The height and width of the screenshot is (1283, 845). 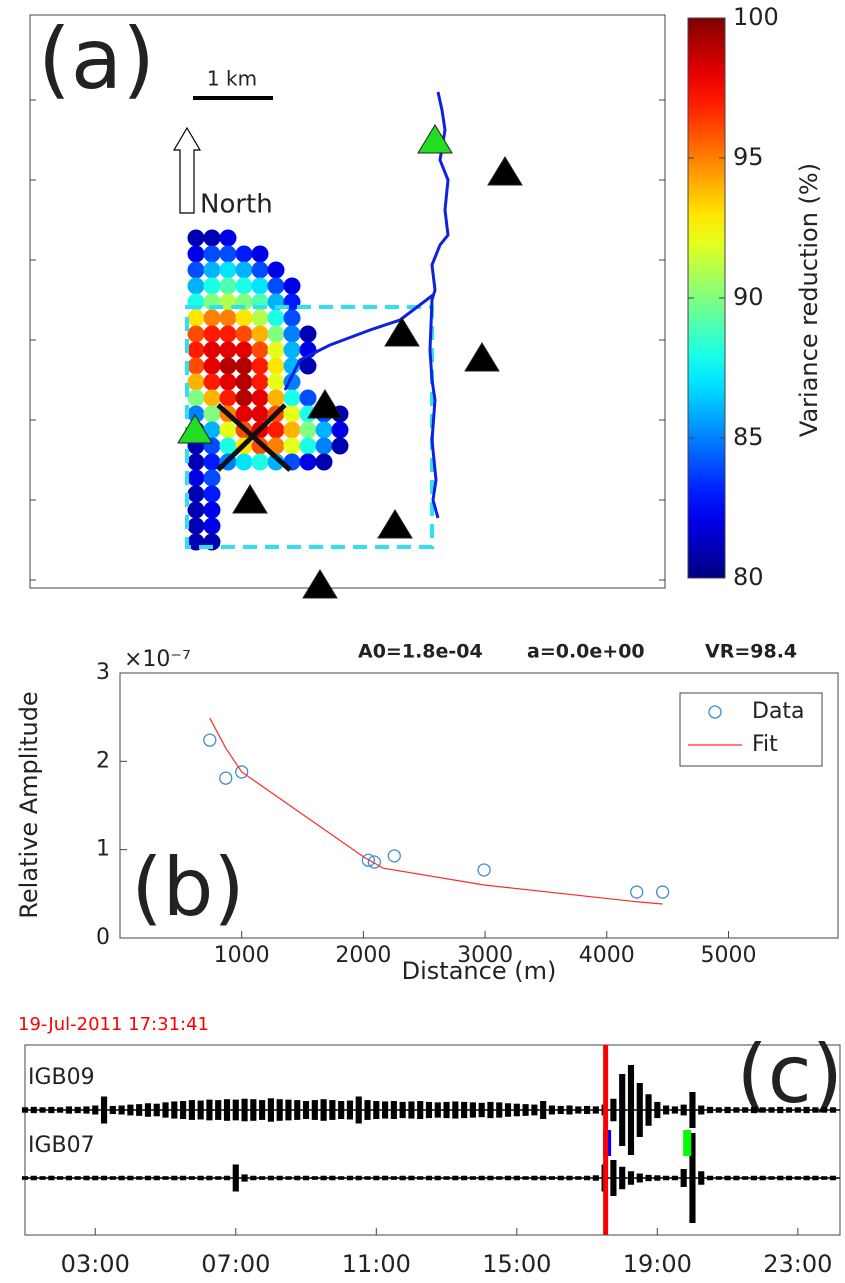 I want to click on colorbar-tick-label: 95, so click(x=748, y=157).